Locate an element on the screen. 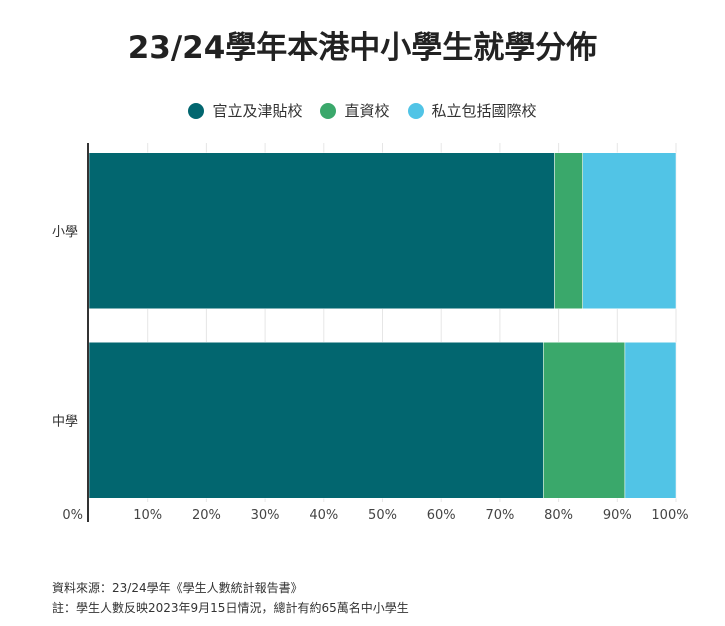 Image resolution: width=725 pixels, height=626 pixels. legend-label-private: 私立包括國際校 is located at coordinates (484, 111).